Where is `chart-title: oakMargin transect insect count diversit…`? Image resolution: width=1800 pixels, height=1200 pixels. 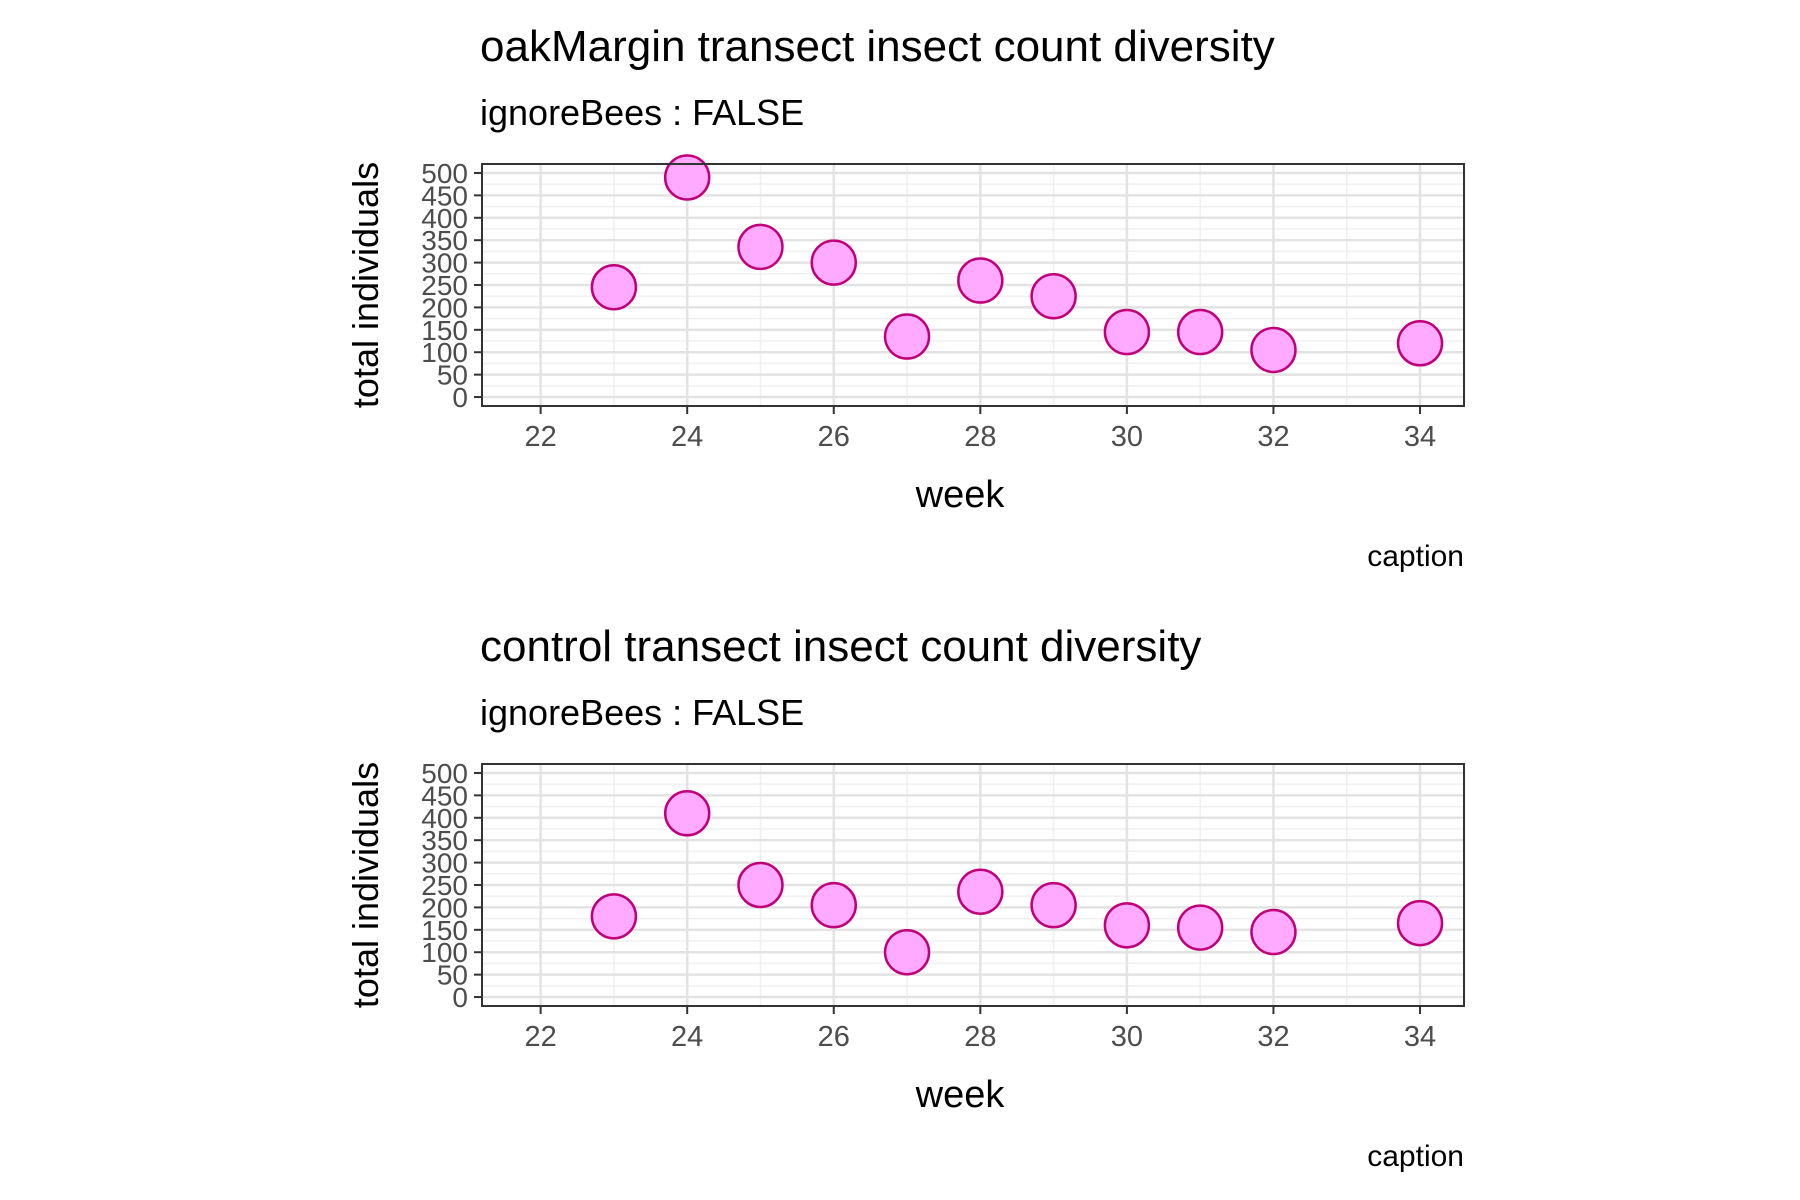 chart-title: oakMargin transect insect count diversit… is located at coordinates (877, 46).